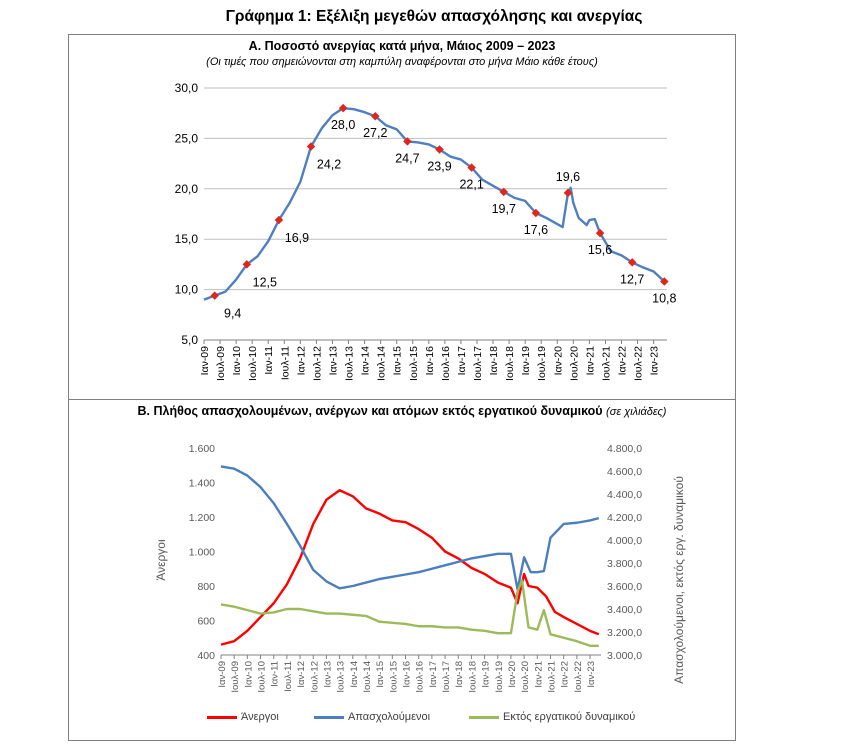 This screenshot has width=868, height=750. Describe the element at coordinates (664, 299) in the screenshot. I see `data-label: 10,8` at that location.